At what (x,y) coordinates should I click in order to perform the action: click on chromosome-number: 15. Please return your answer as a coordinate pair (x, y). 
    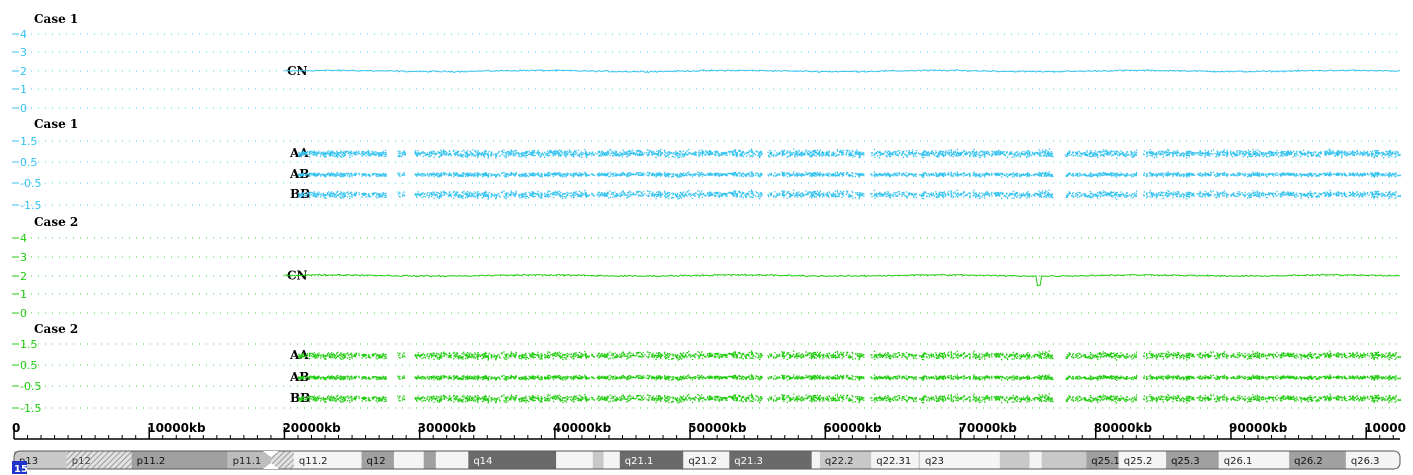
    Looking at the image, I should click on (21, 469).